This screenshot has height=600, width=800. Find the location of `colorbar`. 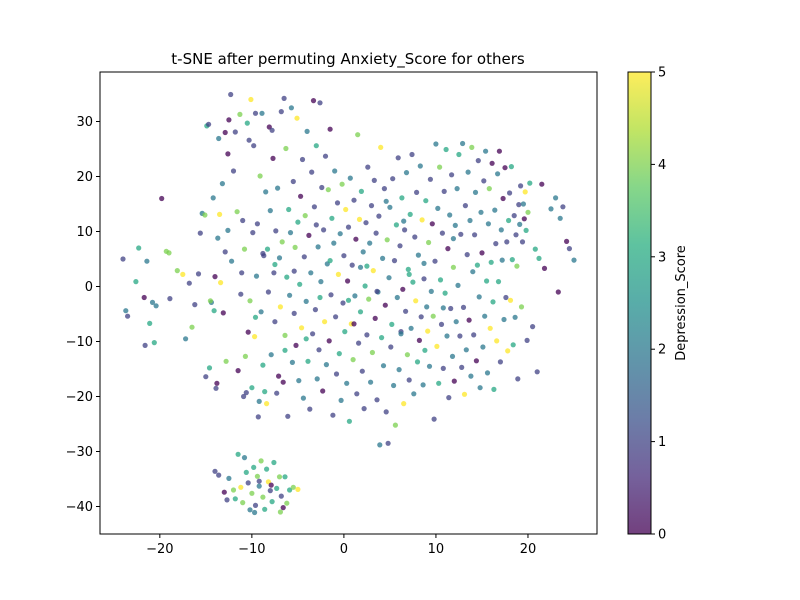

colorbar is located at coordinates (639, 303).